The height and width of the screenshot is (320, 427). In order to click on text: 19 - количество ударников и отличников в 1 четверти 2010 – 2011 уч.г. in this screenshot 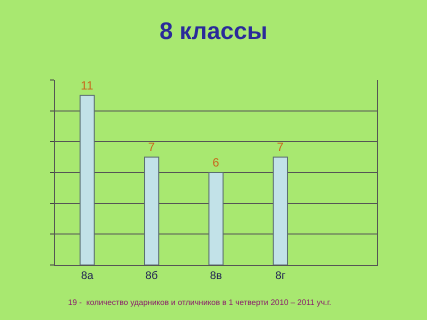, I will do `click(200, 302)`.